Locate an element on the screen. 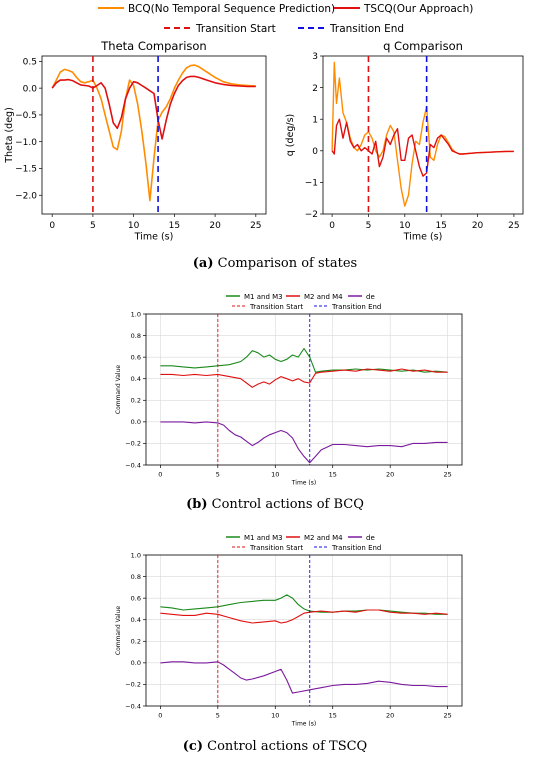 Image resolution: width=550 pixels, height=758 pixels. chart-title: Theta Comparison is located at coordinates (153, 46).